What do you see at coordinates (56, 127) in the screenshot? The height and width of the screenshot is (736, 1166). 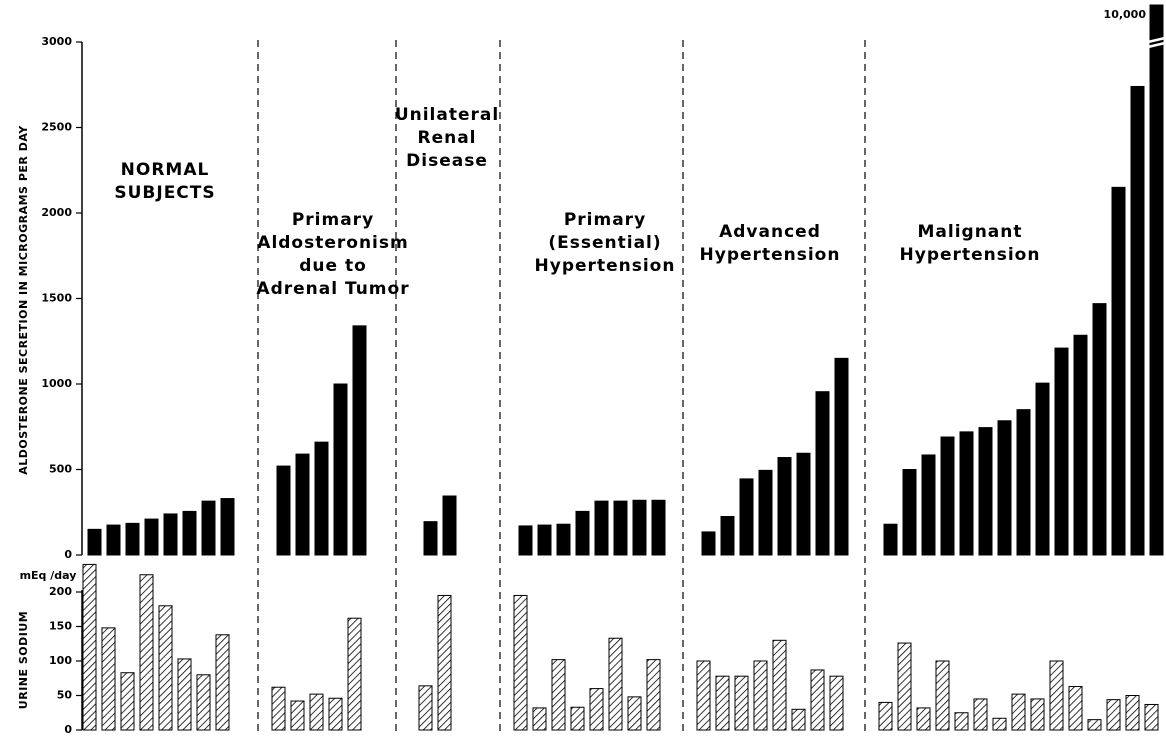 I see `y-tick-label: 2500` at bounding box center [56, 127].